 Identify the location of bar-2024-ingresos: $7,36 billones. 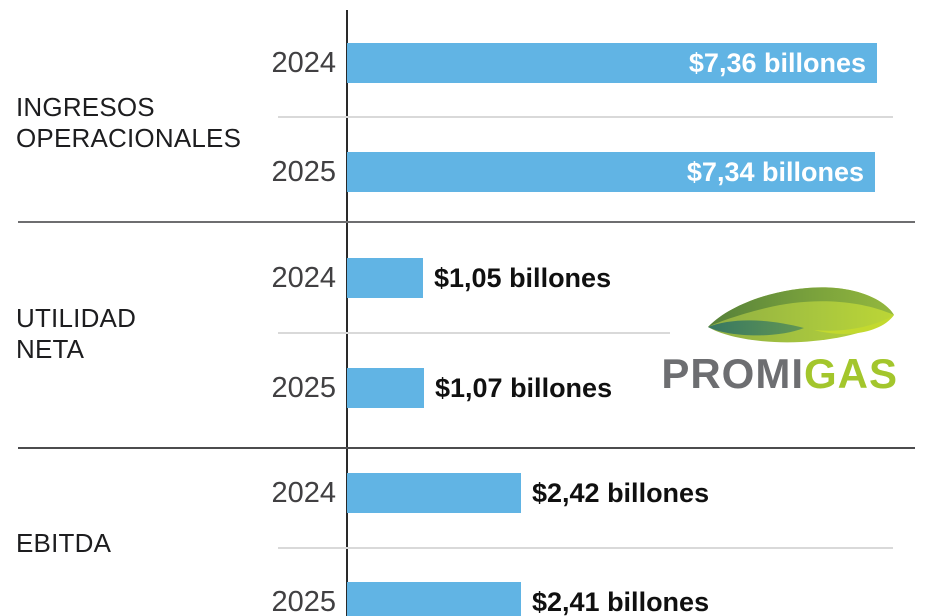
(612, 63).